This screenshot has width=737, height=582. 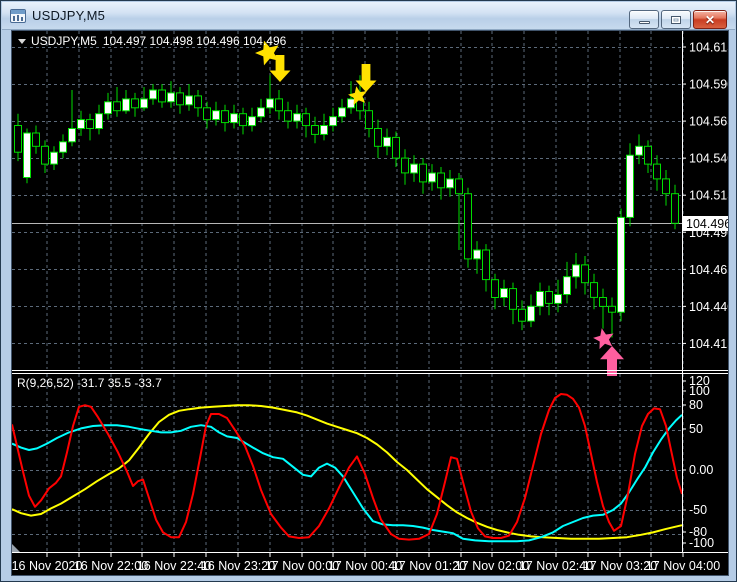 I want to click on title-bar: USDJPY,M5, so click(x=368, y=16).